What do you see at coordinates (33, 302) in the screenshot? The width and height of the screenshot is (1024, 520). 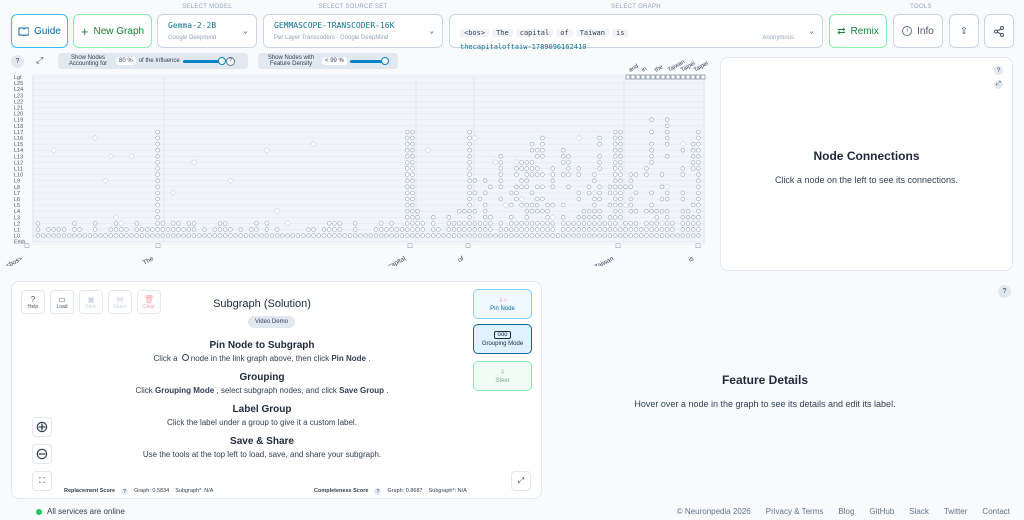 I see `tool-button: ? Help` at bounding box center [33, 302].